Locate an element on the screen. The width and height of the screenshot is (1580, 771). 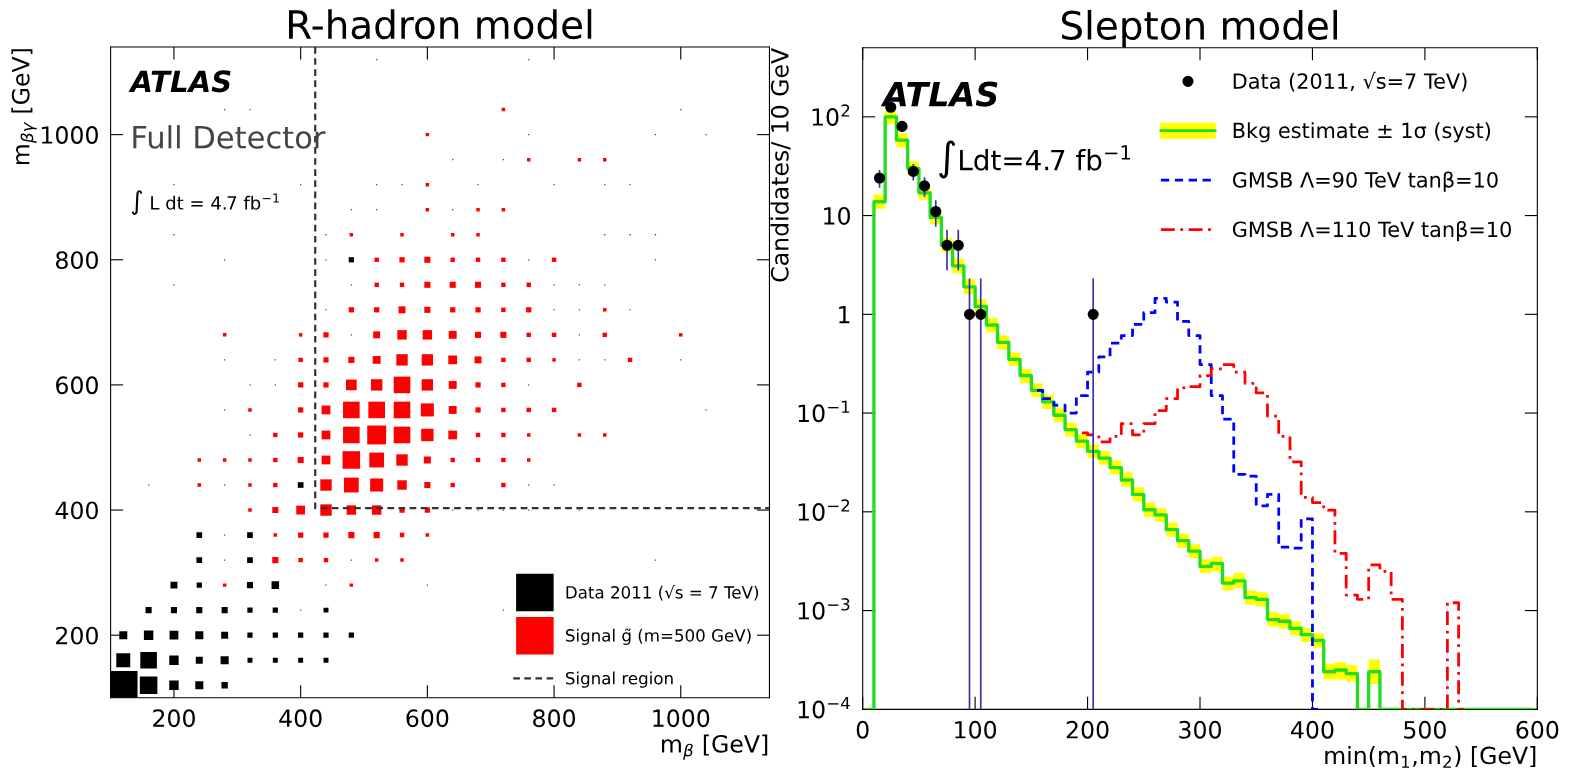
y-axis-title: m$_{βγ}$ [GeV] is located at coordinates (24, 107).